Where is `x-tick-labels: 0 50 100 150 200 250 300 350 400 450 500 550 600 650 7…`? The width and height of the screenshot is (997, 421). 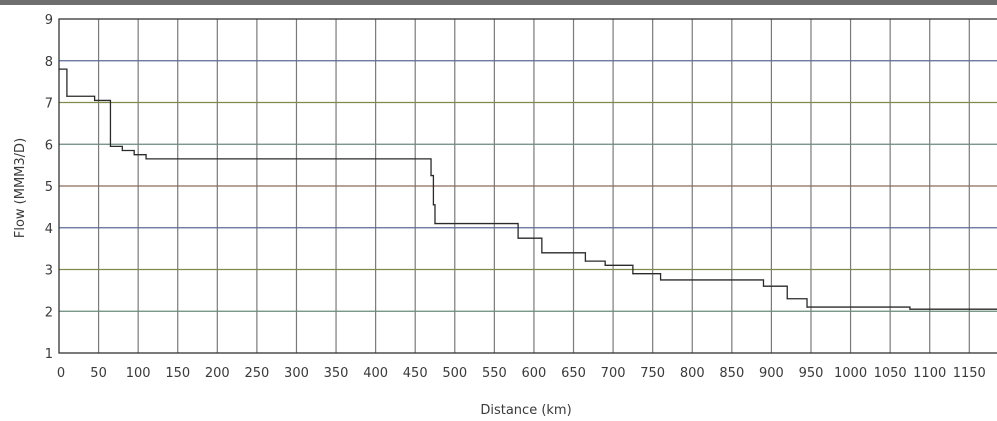
x-tick-labels: 0 50 100 150 200 250 300 350 400 450 500 550 600 650 7… is located at coordinates (521, 373).